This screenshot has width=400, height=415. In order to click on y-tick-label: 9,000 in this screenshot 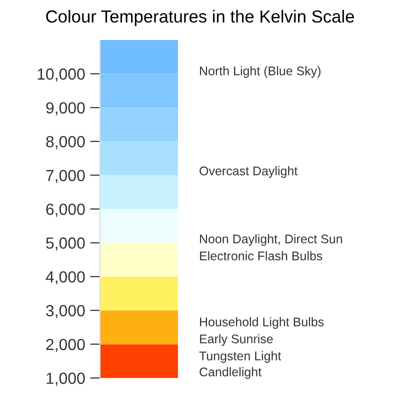, I will do `click(65, 109)`.